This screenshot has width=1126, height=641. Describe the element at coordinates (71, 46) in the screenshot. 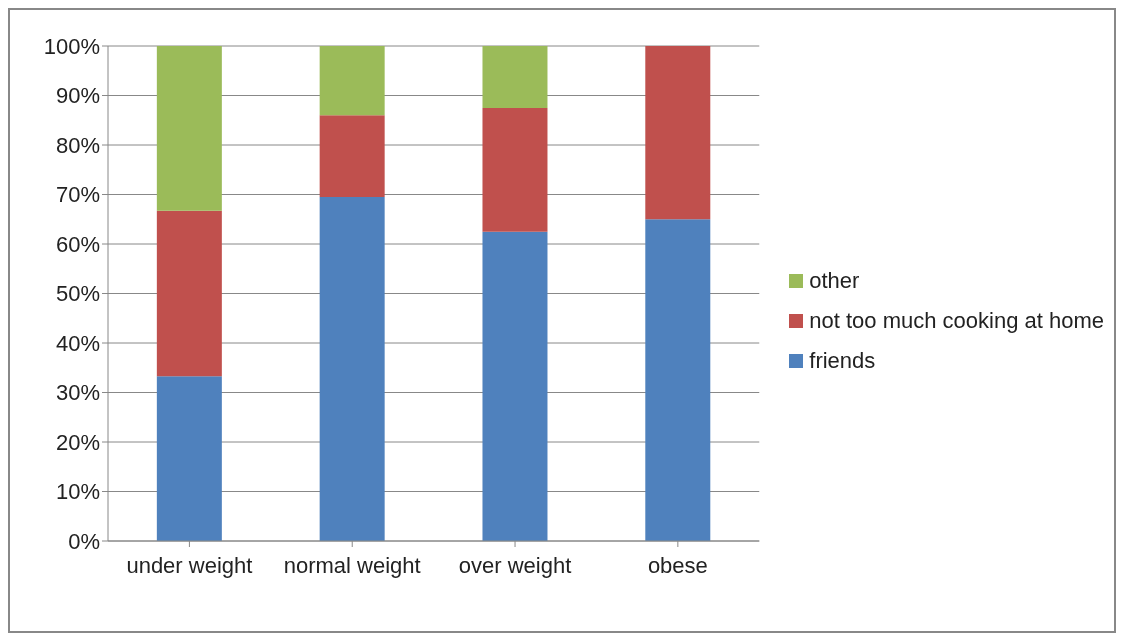

I see `y-tick-label: 100%` at that location.